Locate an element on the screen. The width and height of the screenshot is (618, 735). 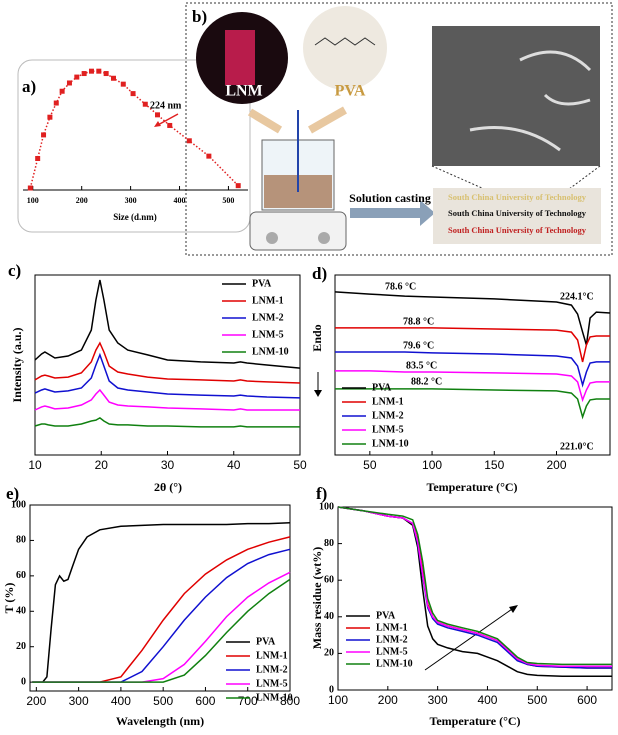
y-tick-label: 80 is located at coordinates (21, 540).